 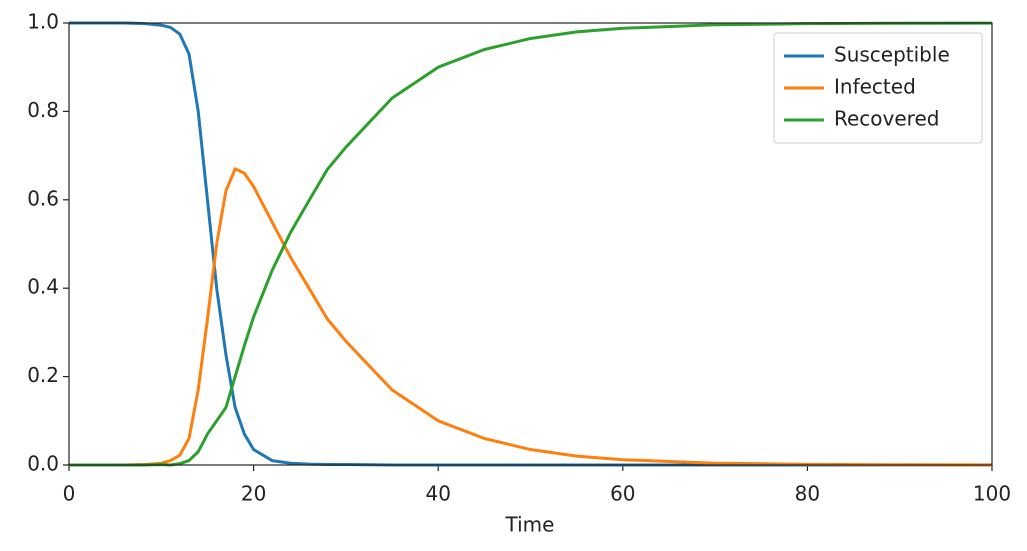 I want to click on x-tick-label: 80, so click(x=807, y=494).